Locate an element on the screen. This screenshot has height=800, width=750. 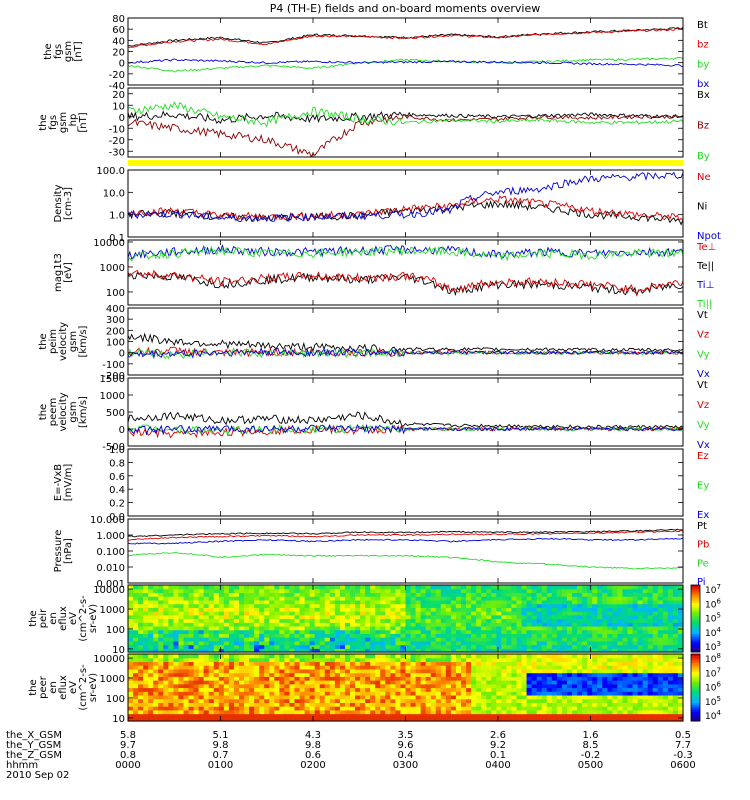
colorbar-label: 104 is located at coordinates (713, 715).